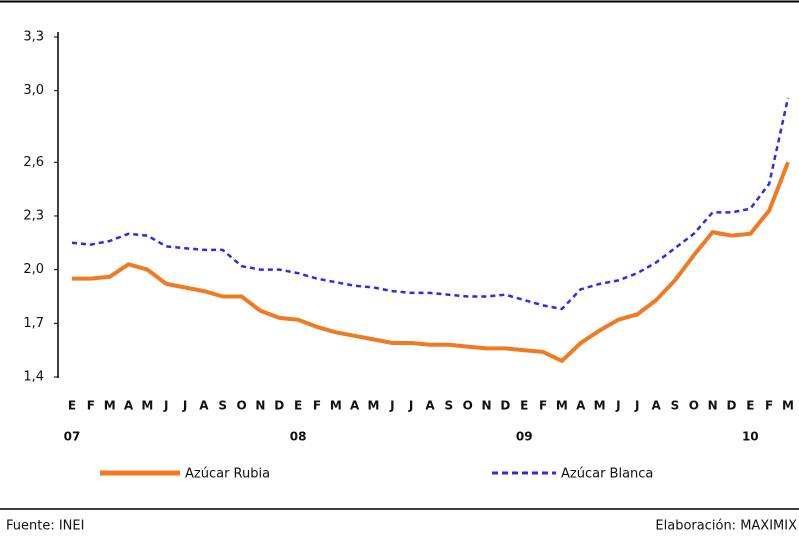 Image resolution: width=799 pixels, height=539 pixels. What do you see at coordinates (33, 323) in the screenshot?
I see `y-tick-label: 1,7` at bounding box center [33, 323].